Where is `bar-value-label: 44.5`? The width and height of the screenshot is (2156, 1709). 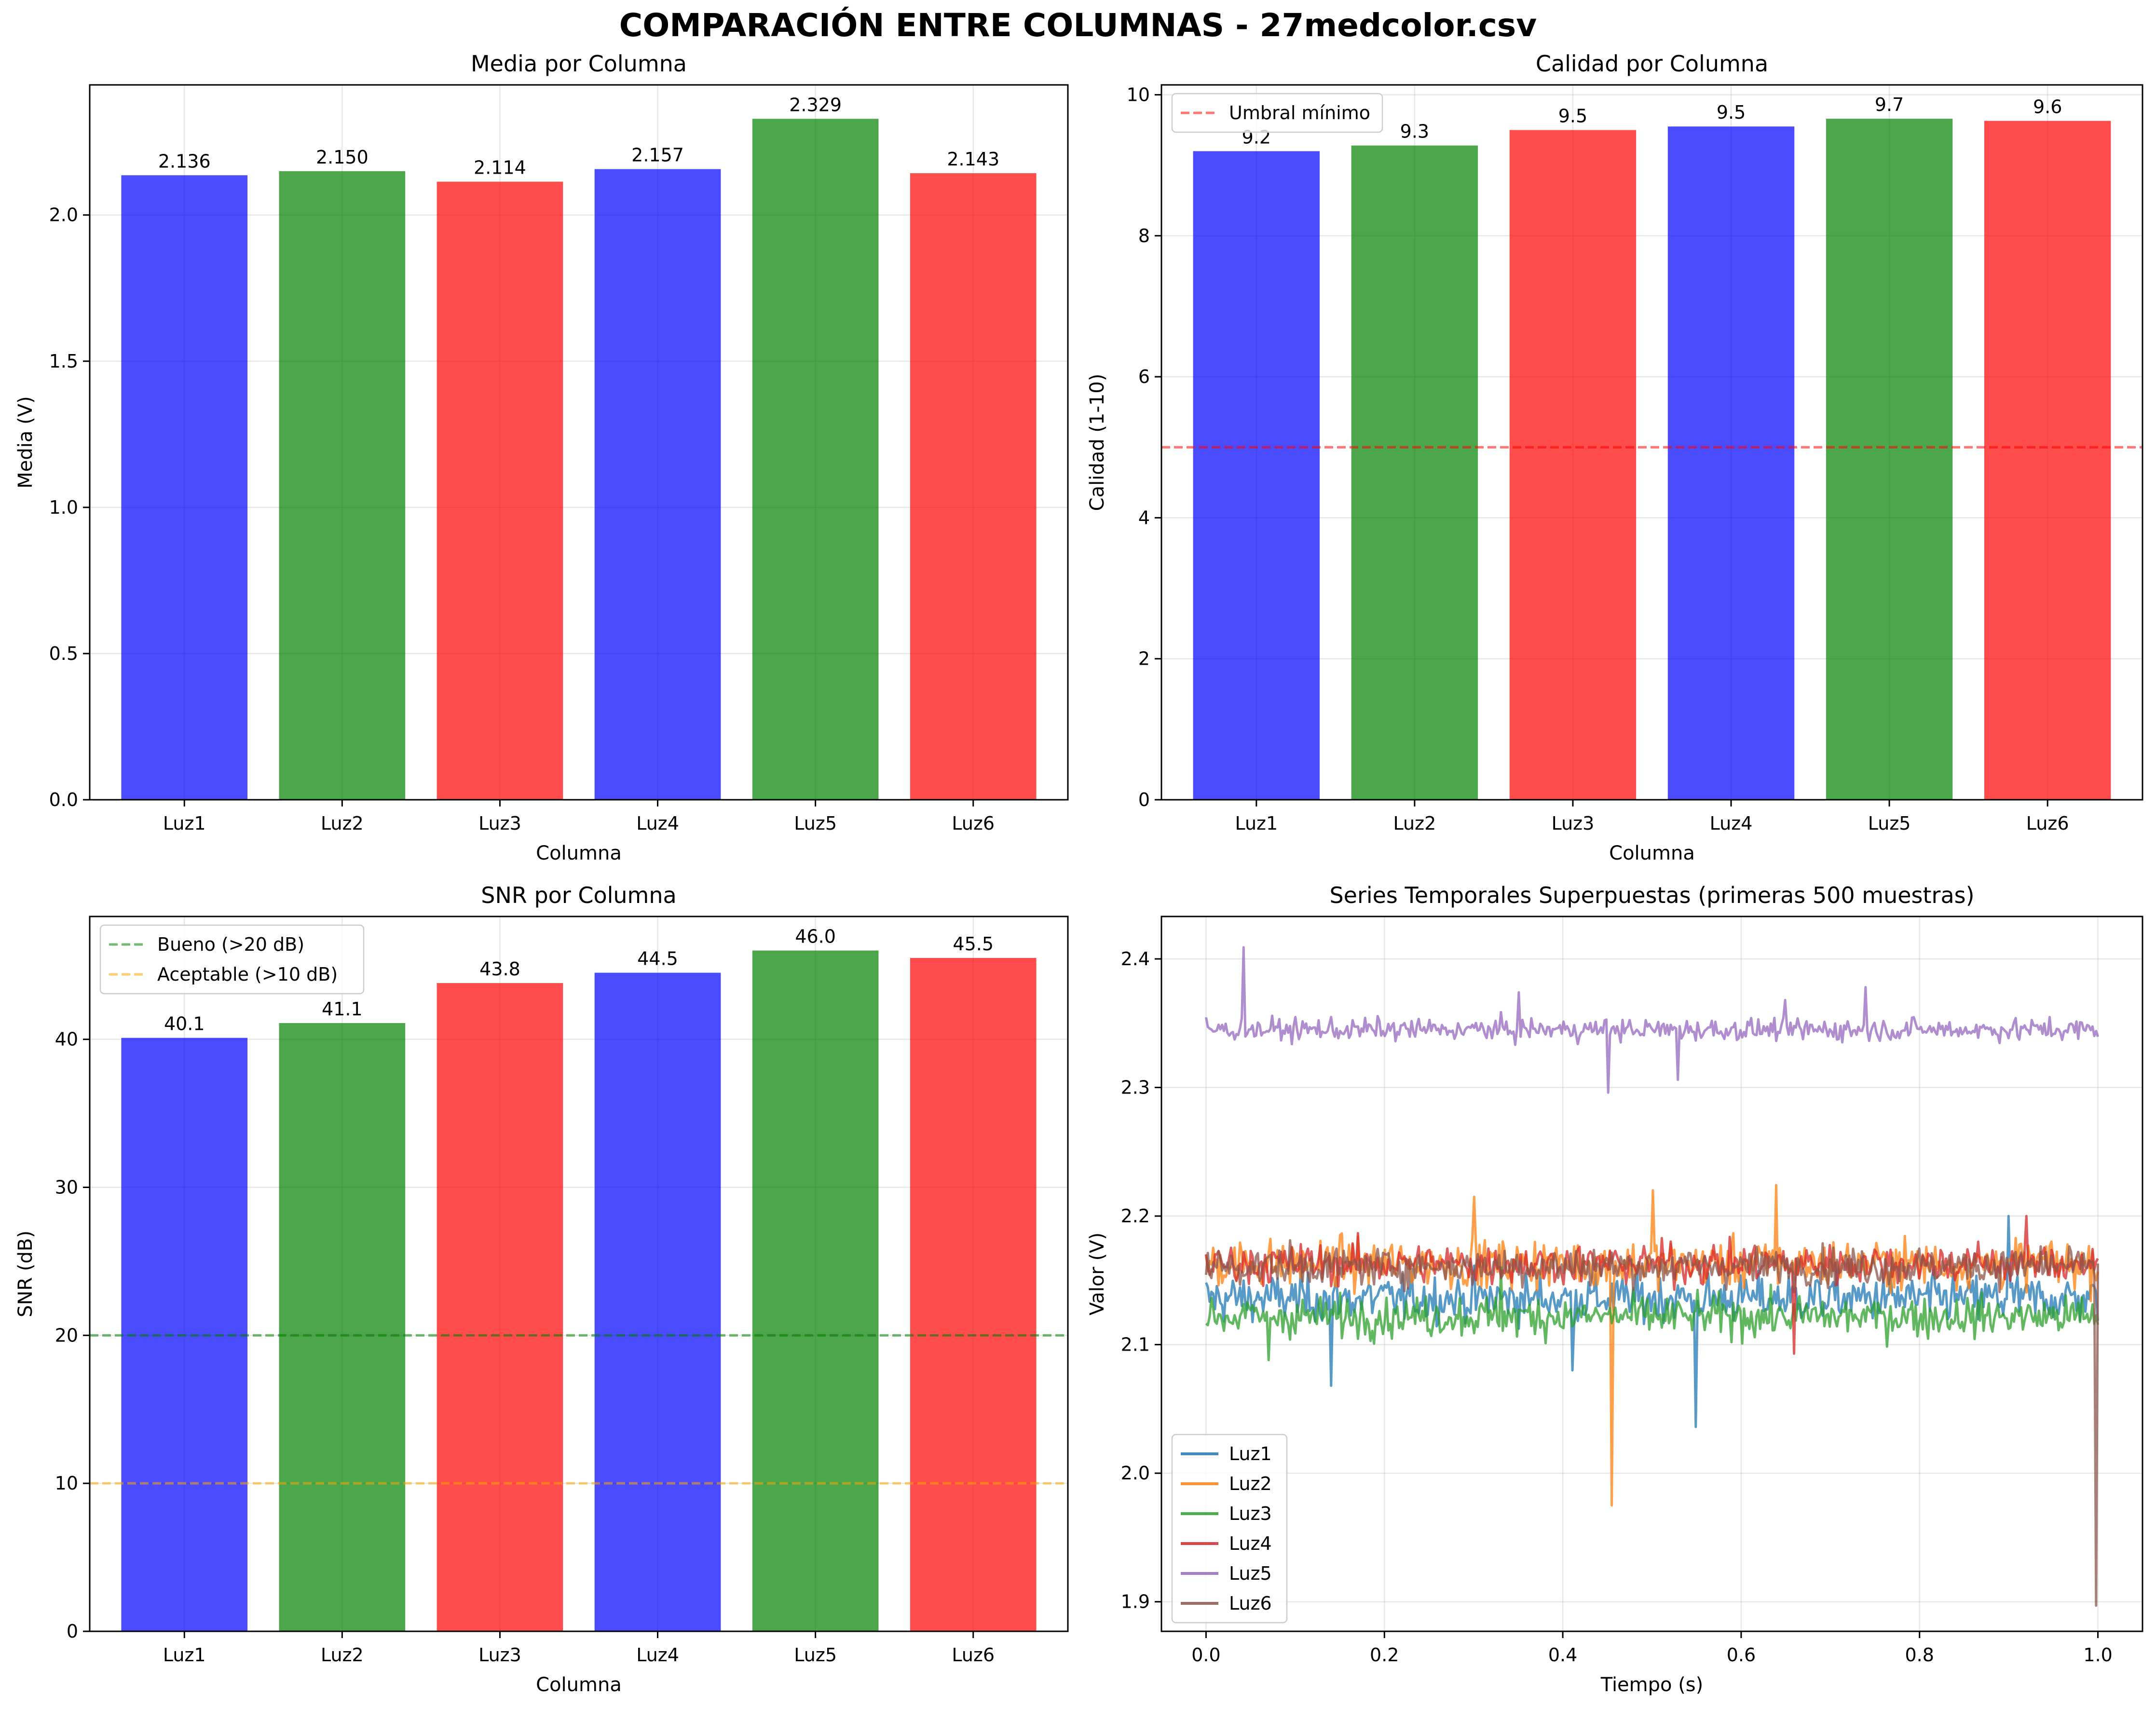 bar-value-label: 44.5 is located at coordinates (657, 959).